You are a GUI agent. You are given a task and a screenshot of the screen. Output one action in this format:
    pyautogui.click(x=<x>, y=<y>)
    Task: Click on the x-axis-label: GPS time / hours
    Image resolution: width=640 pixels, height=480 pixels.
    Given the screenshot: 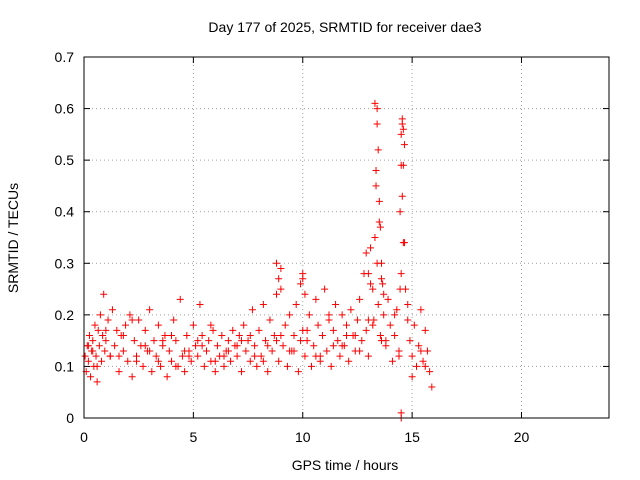 What is the action you would take?
    pyautogui.click(x=345, y=465)
    